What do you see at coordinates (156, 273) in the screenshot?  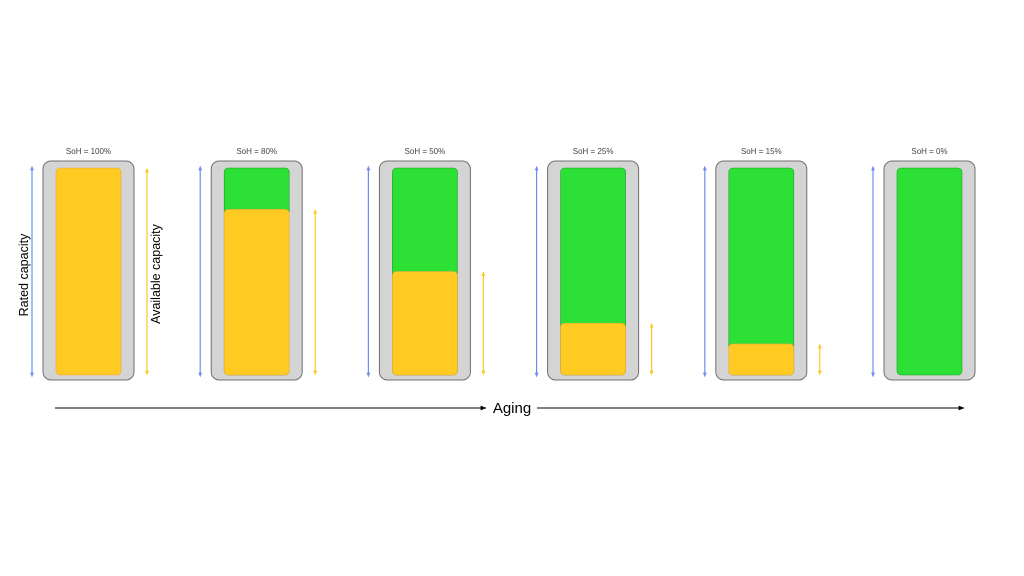 I see `available-capacity-label: Available capacity` at bounding box center [156, 273].